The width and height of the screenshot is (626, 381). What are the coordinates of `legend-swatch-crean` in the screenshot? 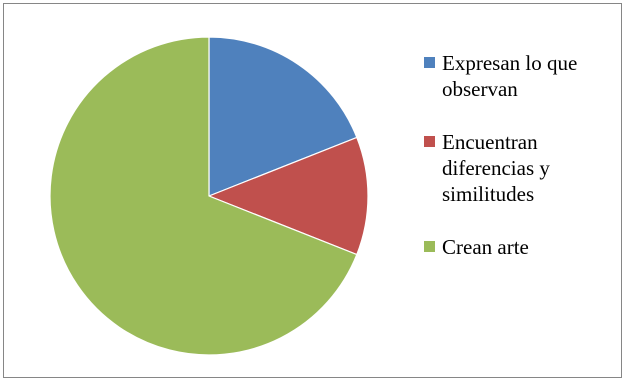 It's located at (429, 246).